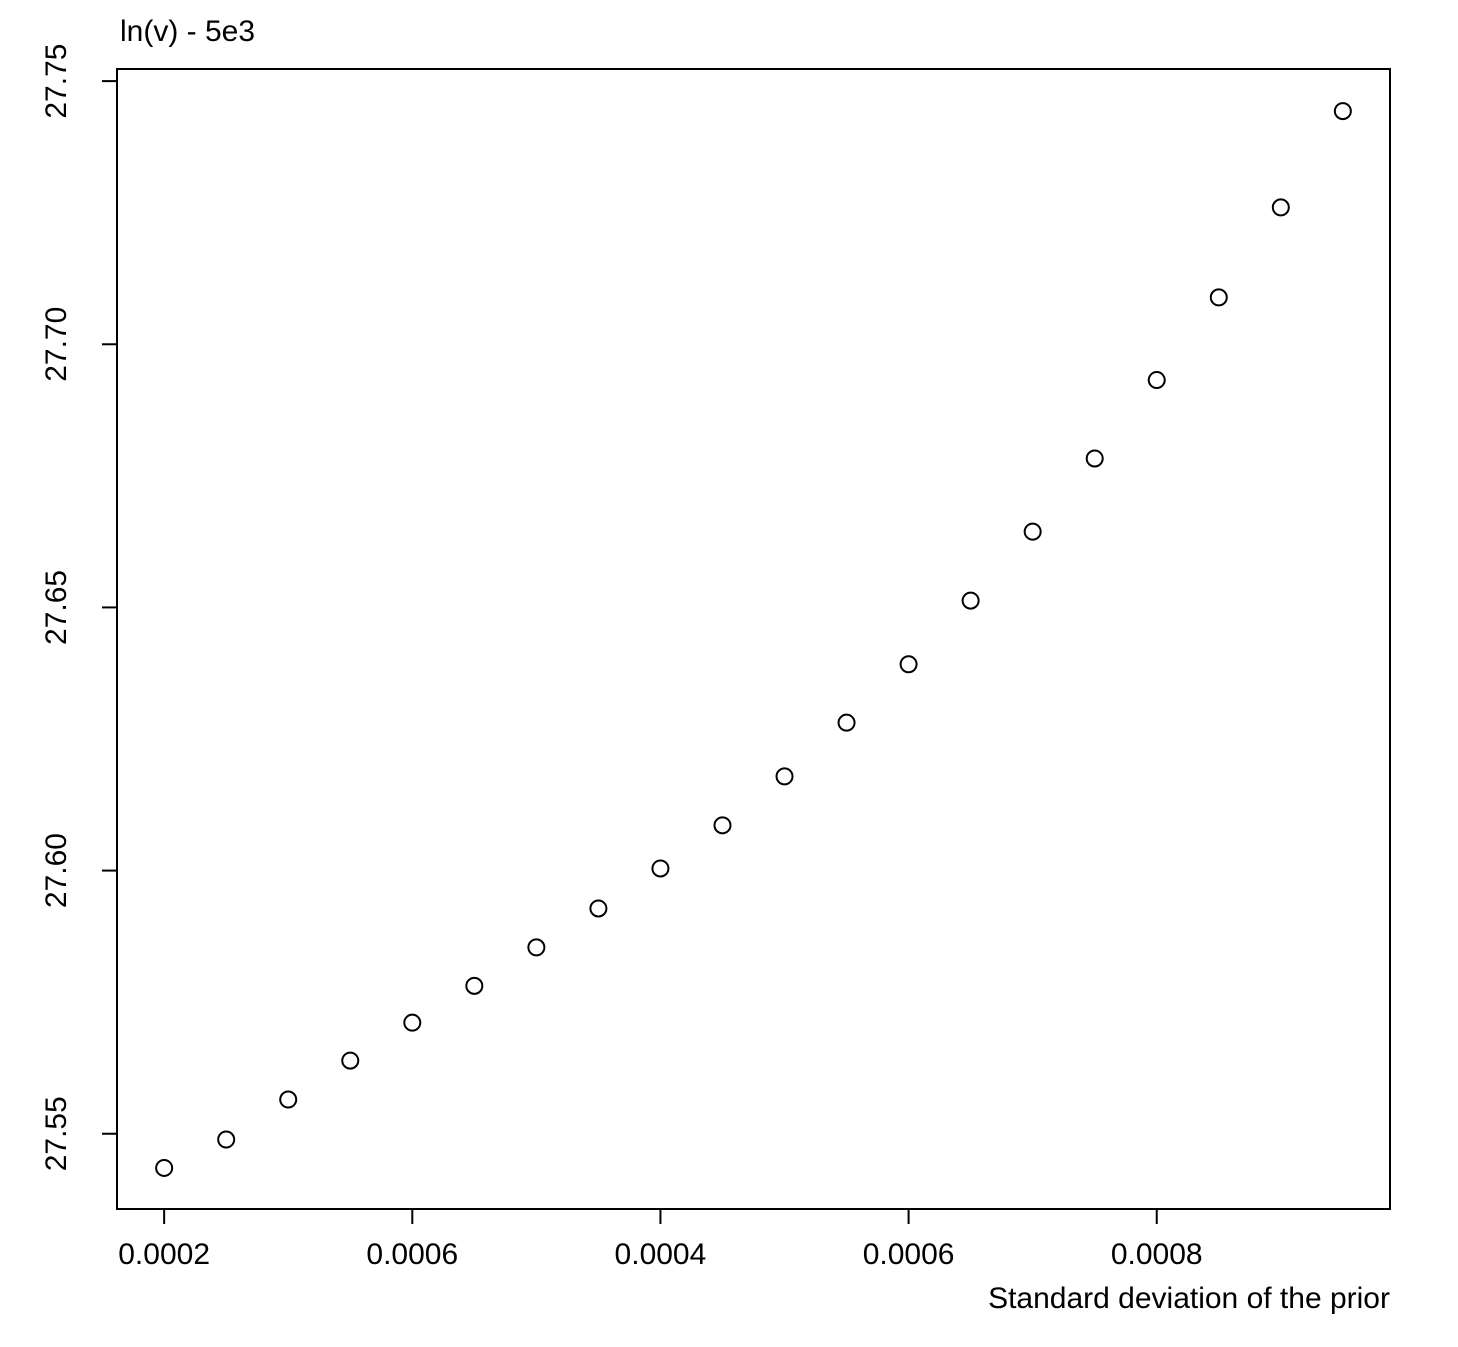 This screenshot has width=1458, height=1347. Describe the element at coordinates (56, 607) in the screenshot. I see `y-tick-label: 27.65` at that location.